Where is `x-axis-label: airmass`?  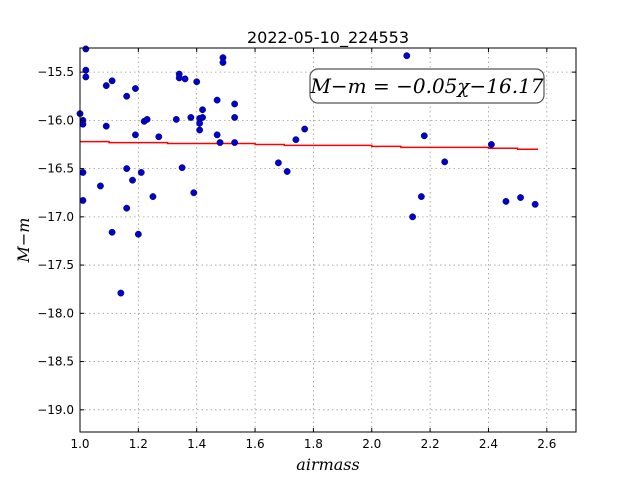 x-axis-label: airmass is located at coordinates (327, 464).